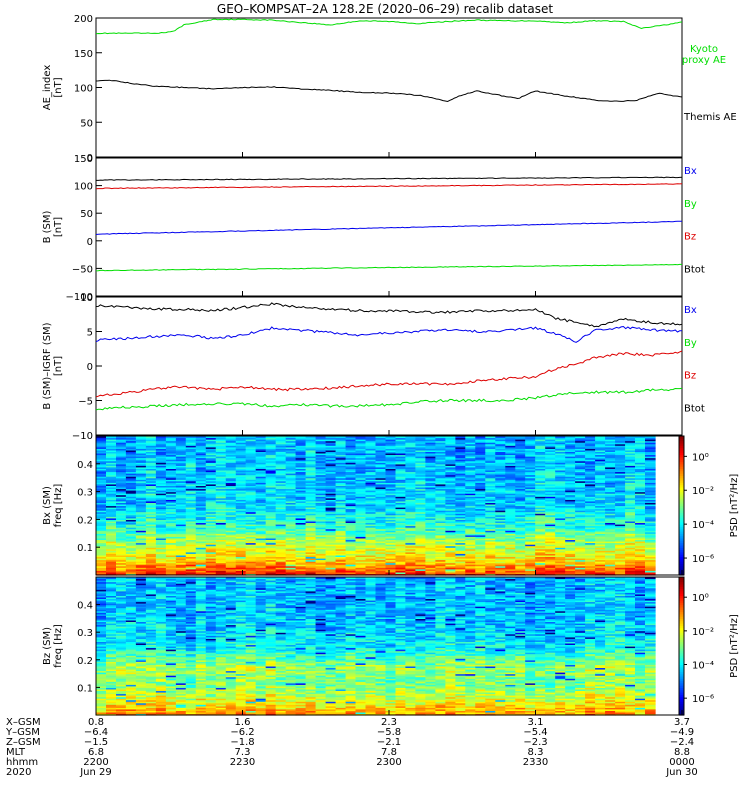 This screenshot has width=750, height=800. Describe the element at coordinates (83, 159) in the screenshot. I see `y-tick-label: 150` at that location.